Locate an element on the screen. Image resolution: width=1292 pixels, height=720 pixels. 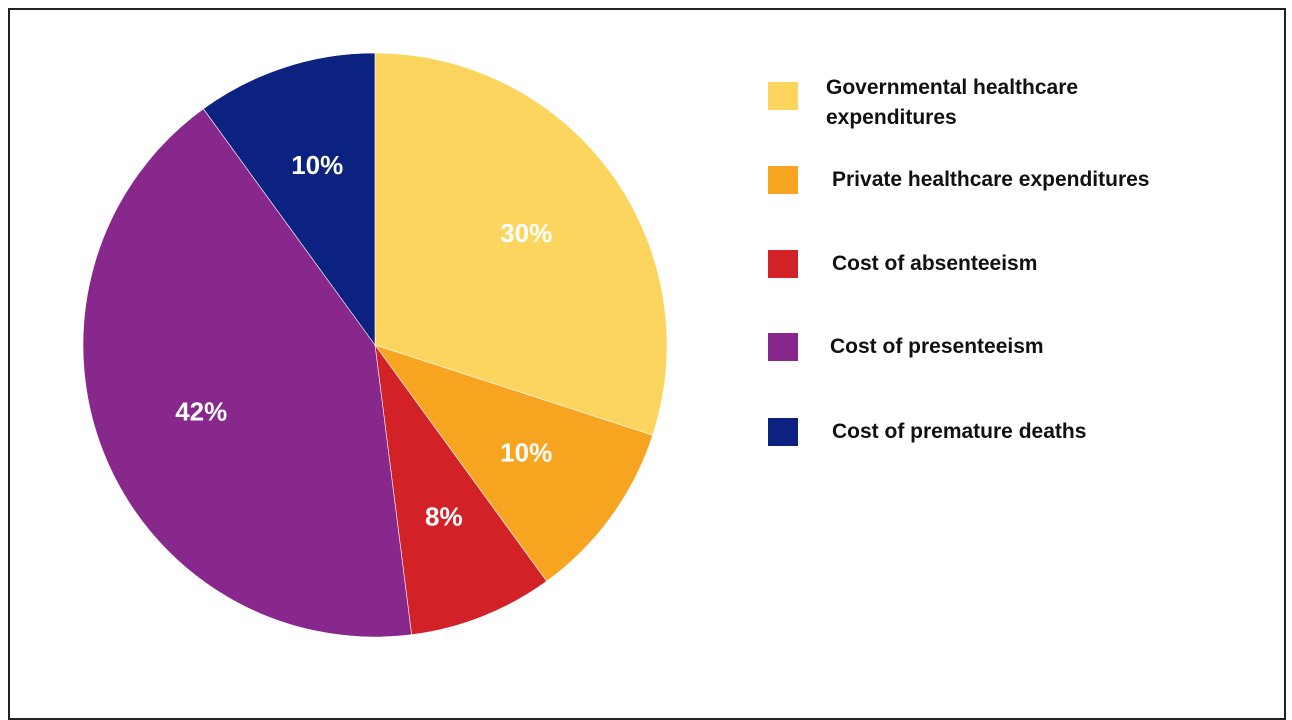
legend-label: Cost of presenteeism is located at coordinates (937, 346).